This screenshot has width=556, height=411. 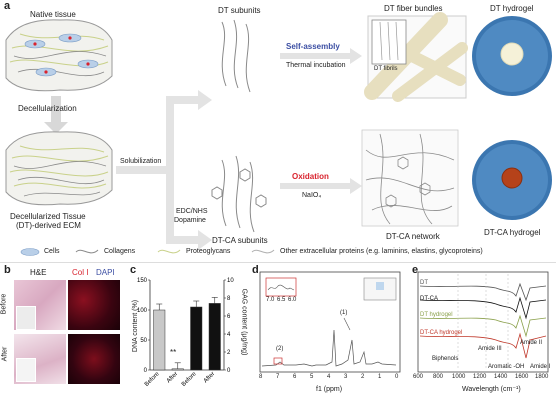 I want to click on he-before-inset, so click(x=26, y=318).